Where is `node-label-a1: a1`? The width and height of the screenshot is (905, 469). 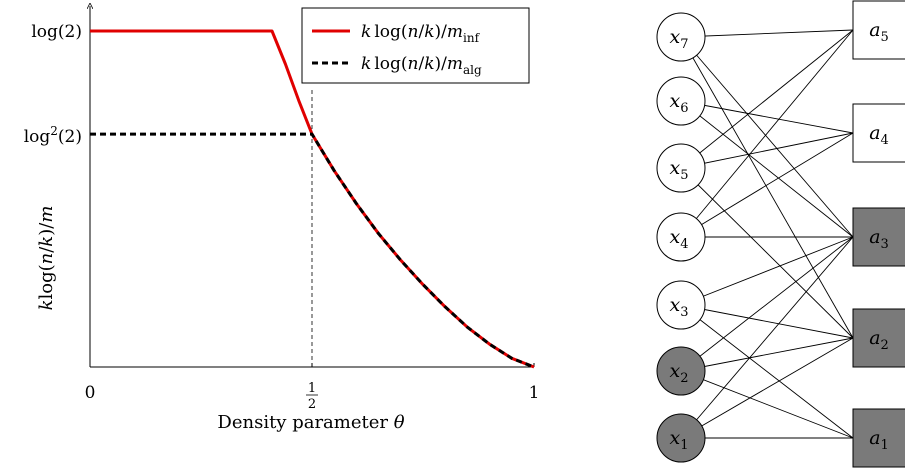 node-label-a1: a1 is located at coordinates (879, 440).